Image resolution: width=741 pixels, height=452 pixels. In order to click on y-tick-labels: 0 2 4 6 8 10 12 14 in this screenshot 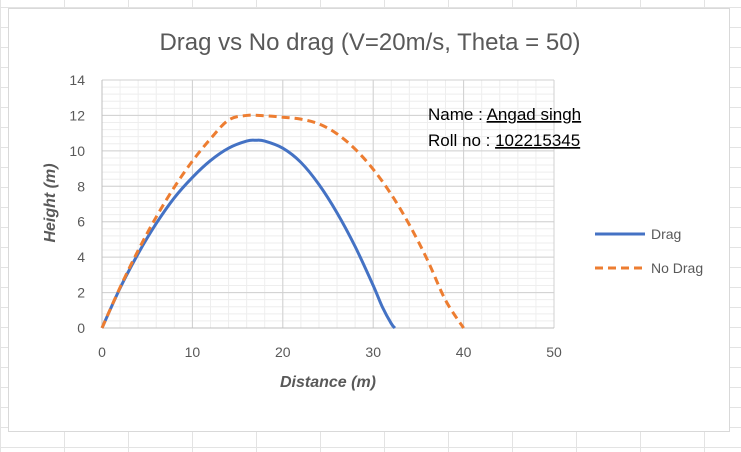, I will do `click(77, 204)`.